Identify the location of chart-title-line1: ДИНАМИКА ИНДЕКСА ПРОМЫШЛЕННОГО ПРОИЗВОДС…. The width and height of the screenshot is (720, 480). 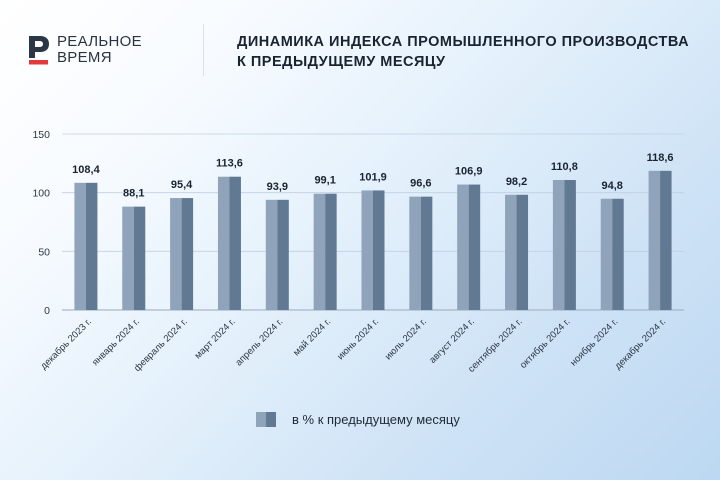
(463, 42).